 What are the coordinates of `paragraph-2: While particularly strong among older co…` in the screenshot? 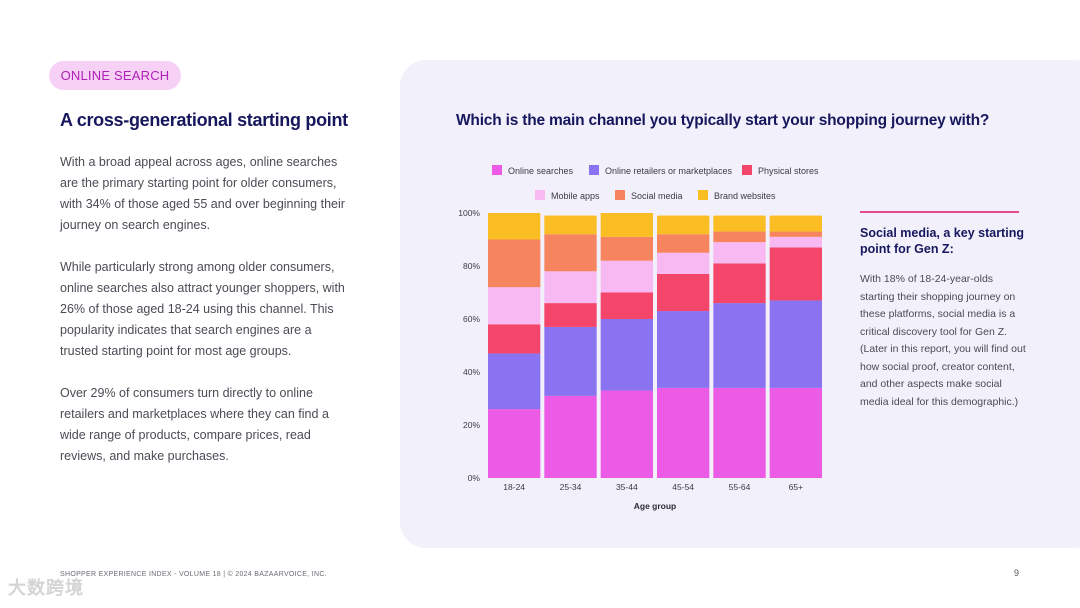 It's located at (202, 309).